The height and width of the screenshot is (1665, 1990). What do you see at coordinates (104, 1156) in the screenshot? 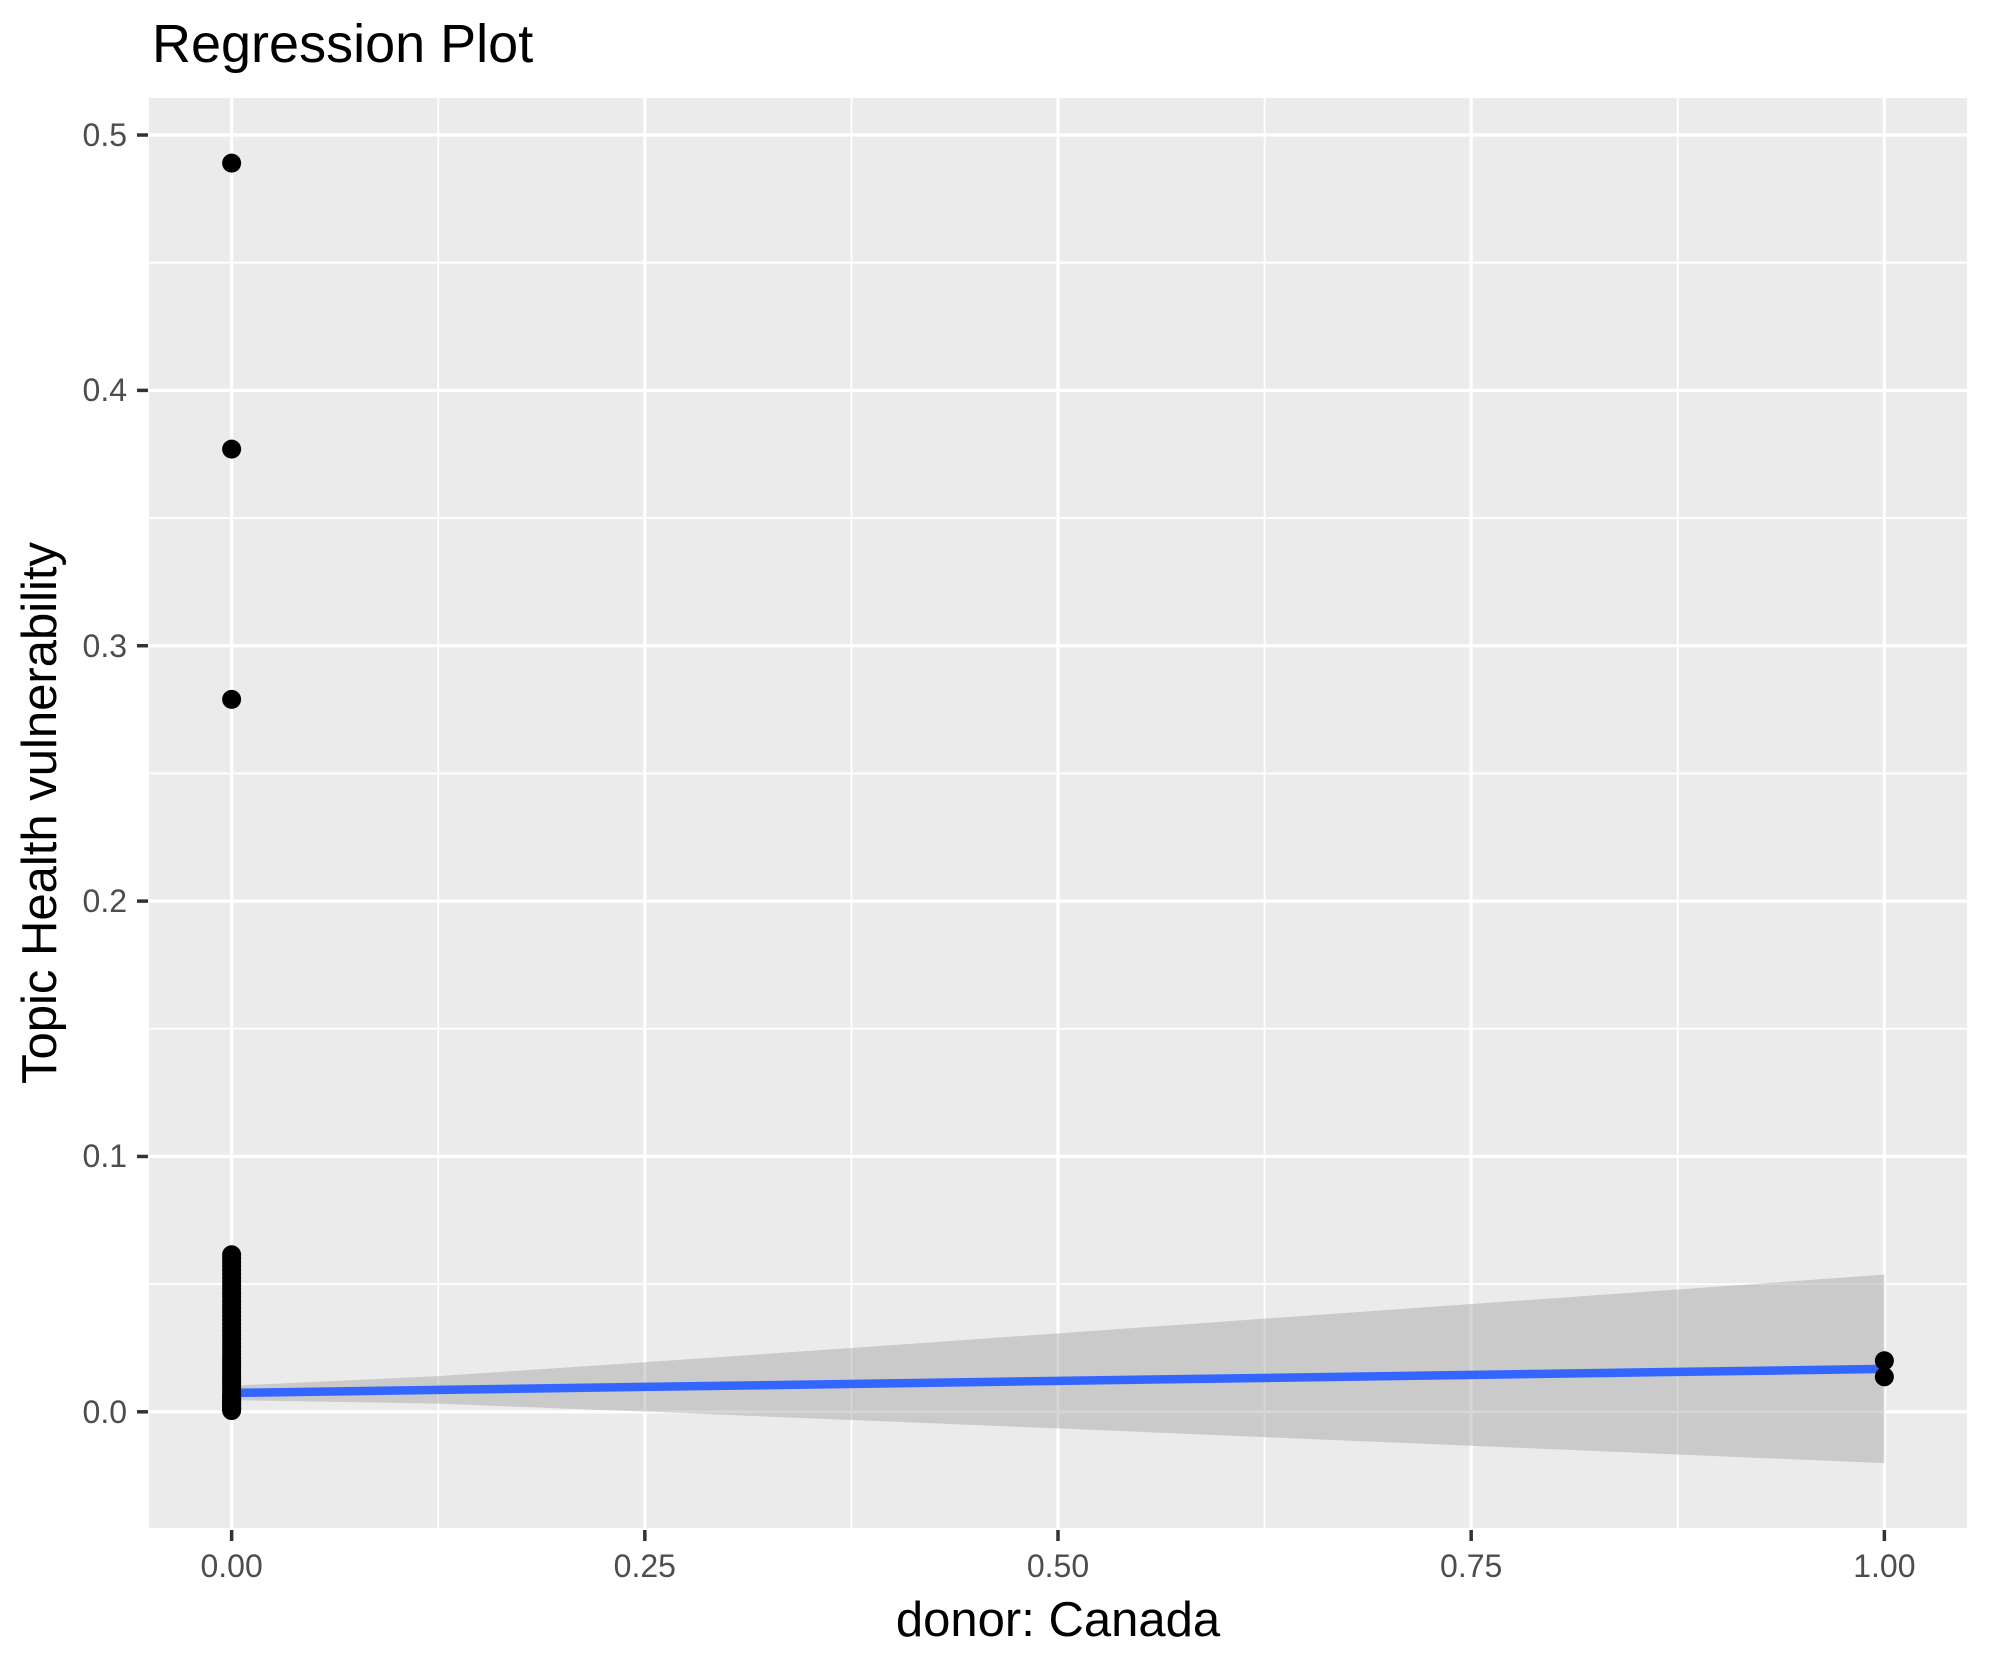
I see `y-tick-label: 0.1` at bounding box center [104, 1156].